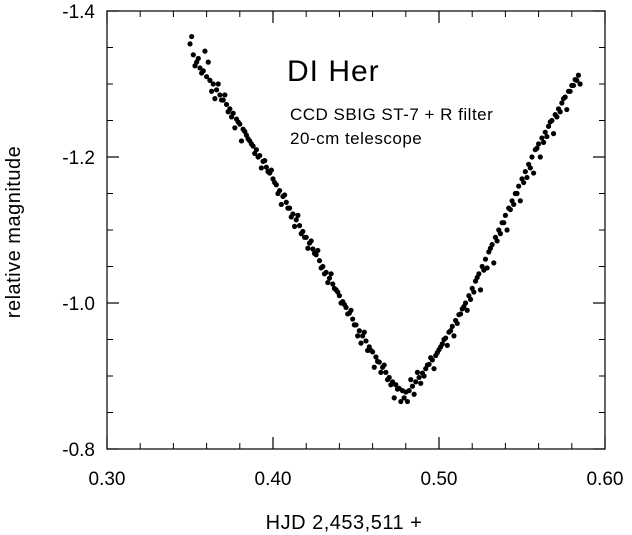 The height and width of the screenshot is (535, 632). What do you see at coordinates (356, 138) in the screenshot?
I see `annotation-telescope: 20-cm telescope` at bounding box center [356, 138].